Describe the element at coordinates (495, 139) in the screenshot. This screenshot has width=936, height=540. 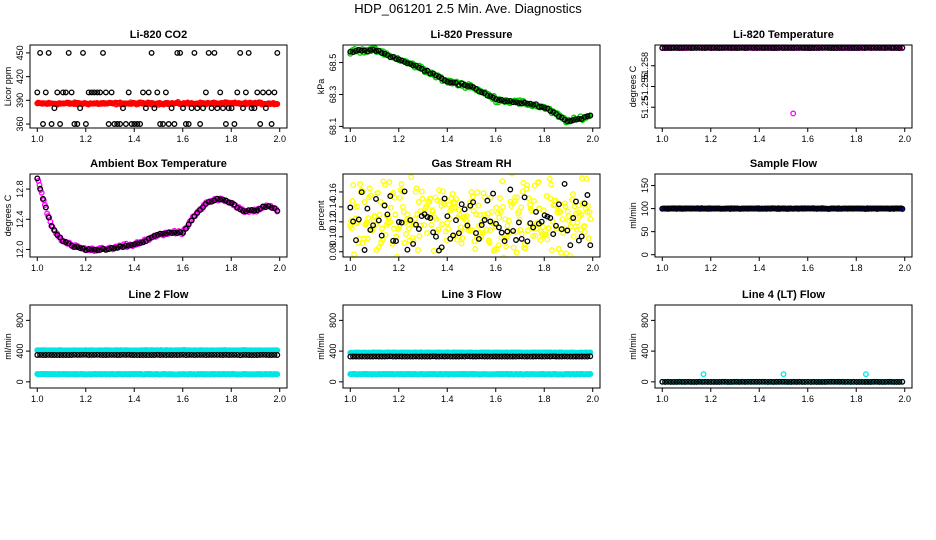
I see `x-tick-label-pressure: 1.6` at that location.